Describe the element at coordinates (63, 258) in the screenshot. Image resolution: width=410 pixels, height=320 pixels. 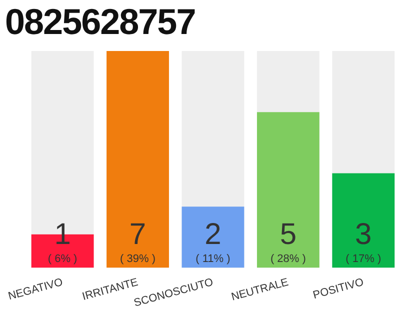
I see `data-label: ( 6% )` at that location.